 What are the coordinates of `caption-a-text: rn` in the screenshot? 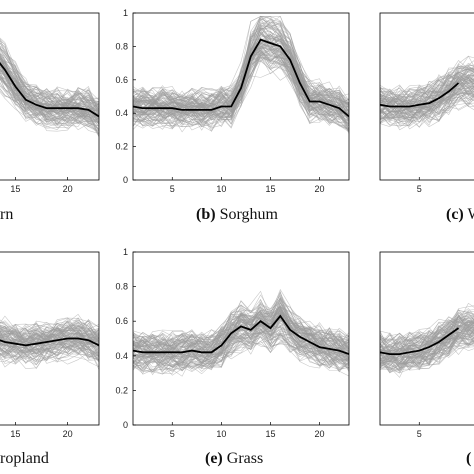 It's located at (7, 214).